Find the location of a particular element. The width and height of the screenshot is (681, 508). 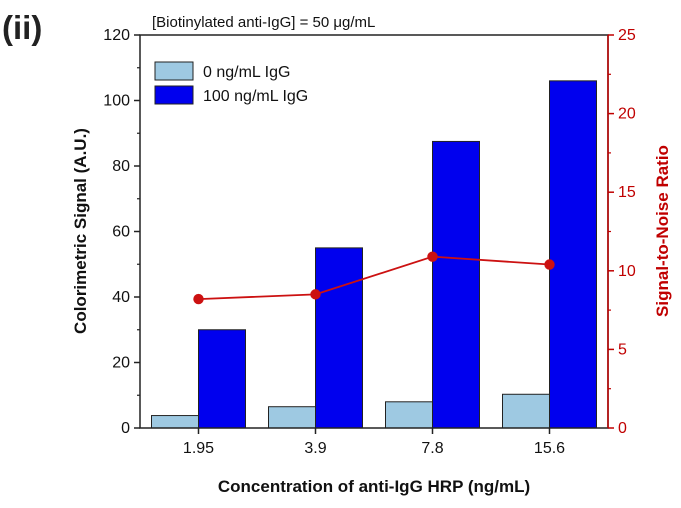

bar-0ng-7.8 is located at coordinates (409, 415).